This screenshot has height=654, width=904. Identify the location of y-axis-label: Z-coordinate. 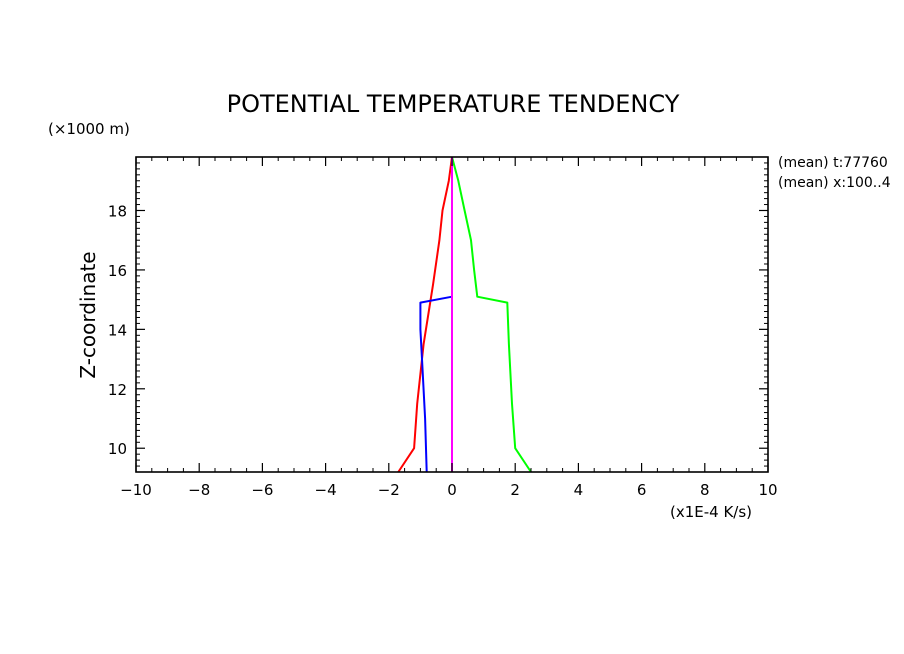
(88, 314).